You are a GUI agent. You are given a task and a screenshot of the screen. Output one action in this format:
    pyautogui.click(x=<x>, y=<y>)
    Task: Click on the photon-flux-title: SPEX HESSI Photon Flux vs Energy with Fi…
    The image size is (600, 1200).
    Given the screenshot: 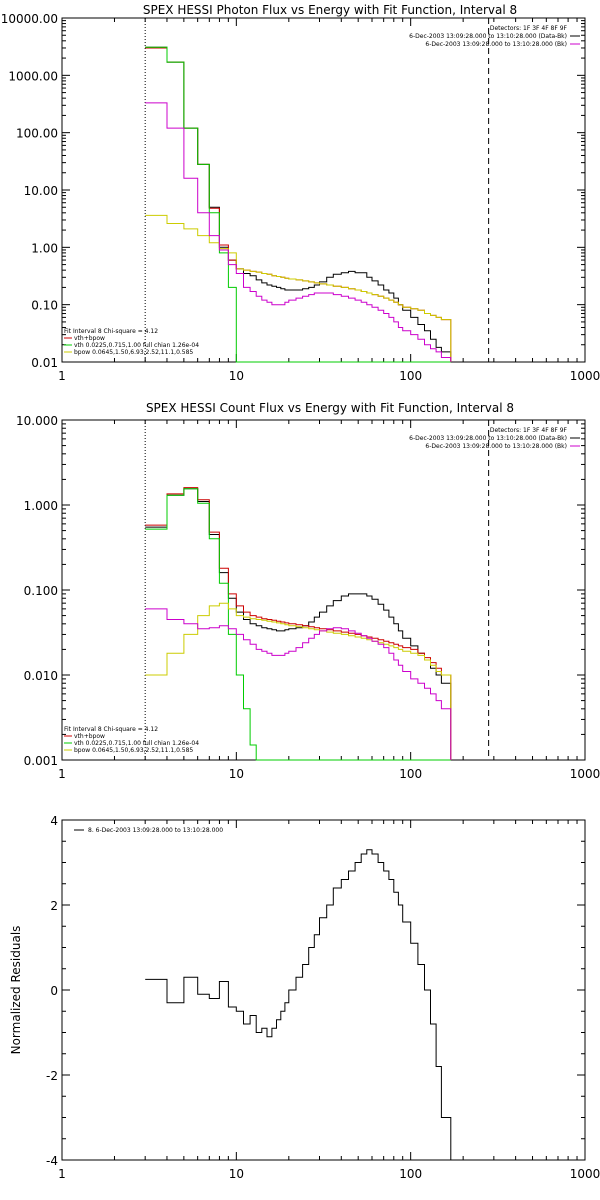 What is the action you would take?
    pyautogui.click(x=330, y=10)
    